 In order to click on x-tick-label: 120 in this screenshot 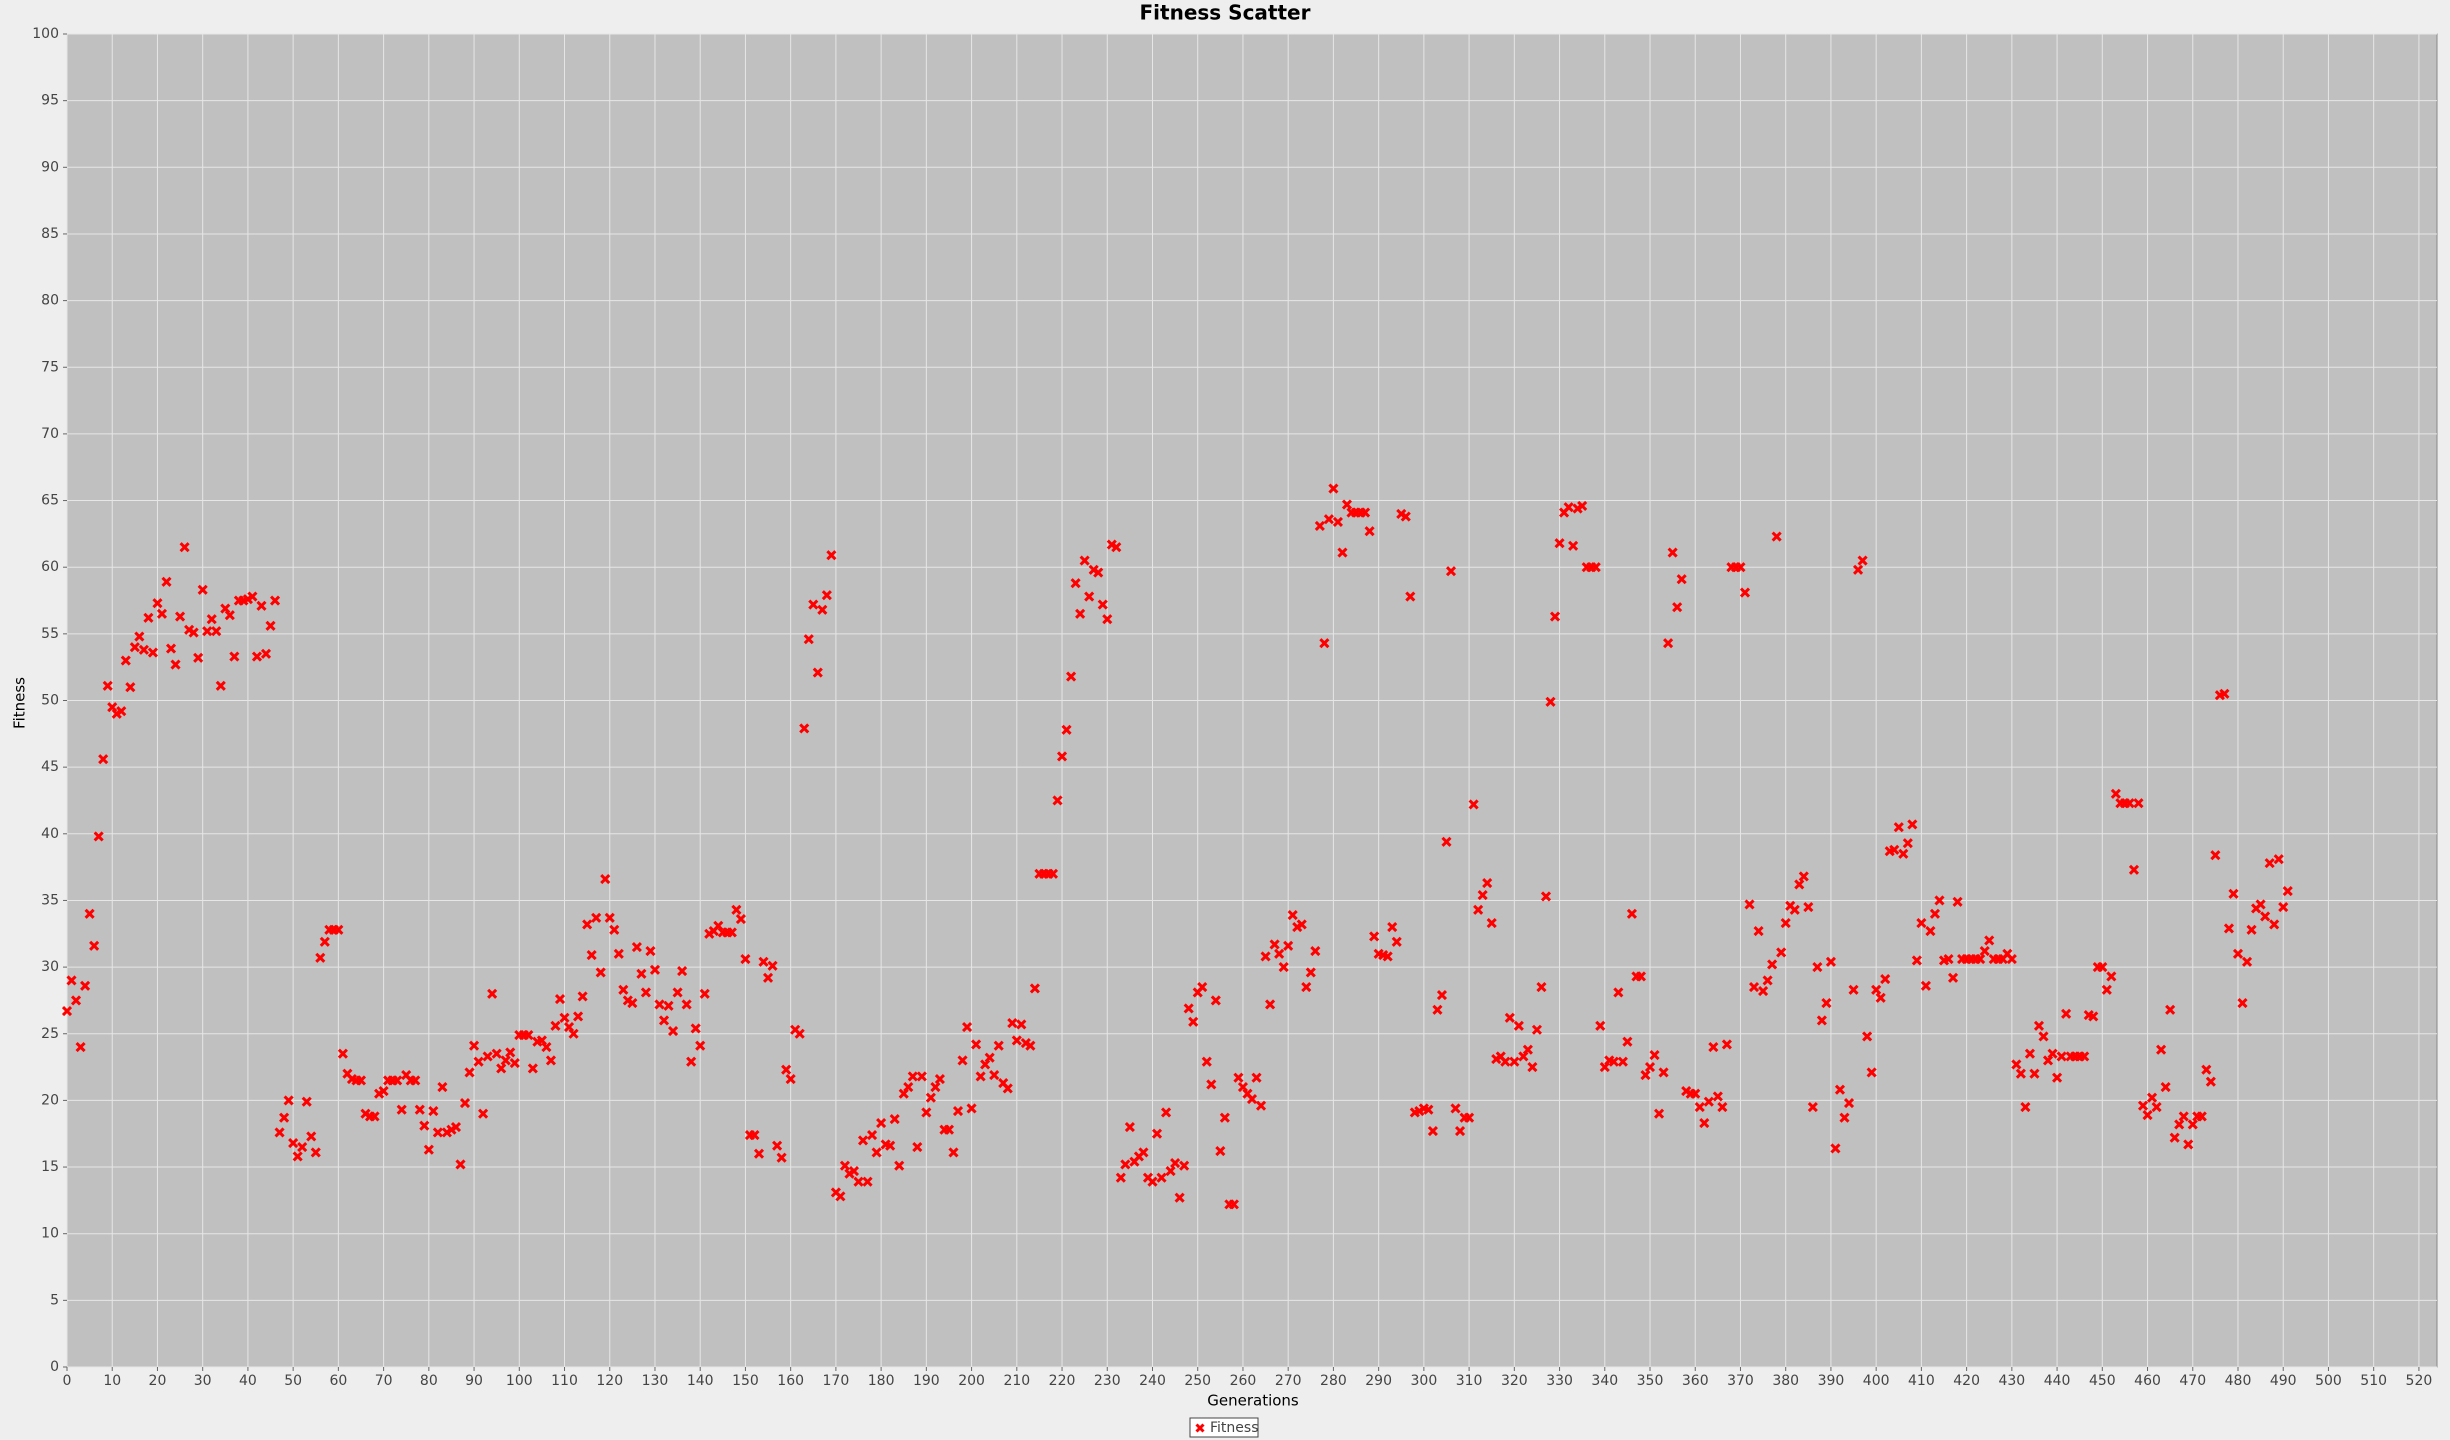, I will do `click(609, 1381)`.